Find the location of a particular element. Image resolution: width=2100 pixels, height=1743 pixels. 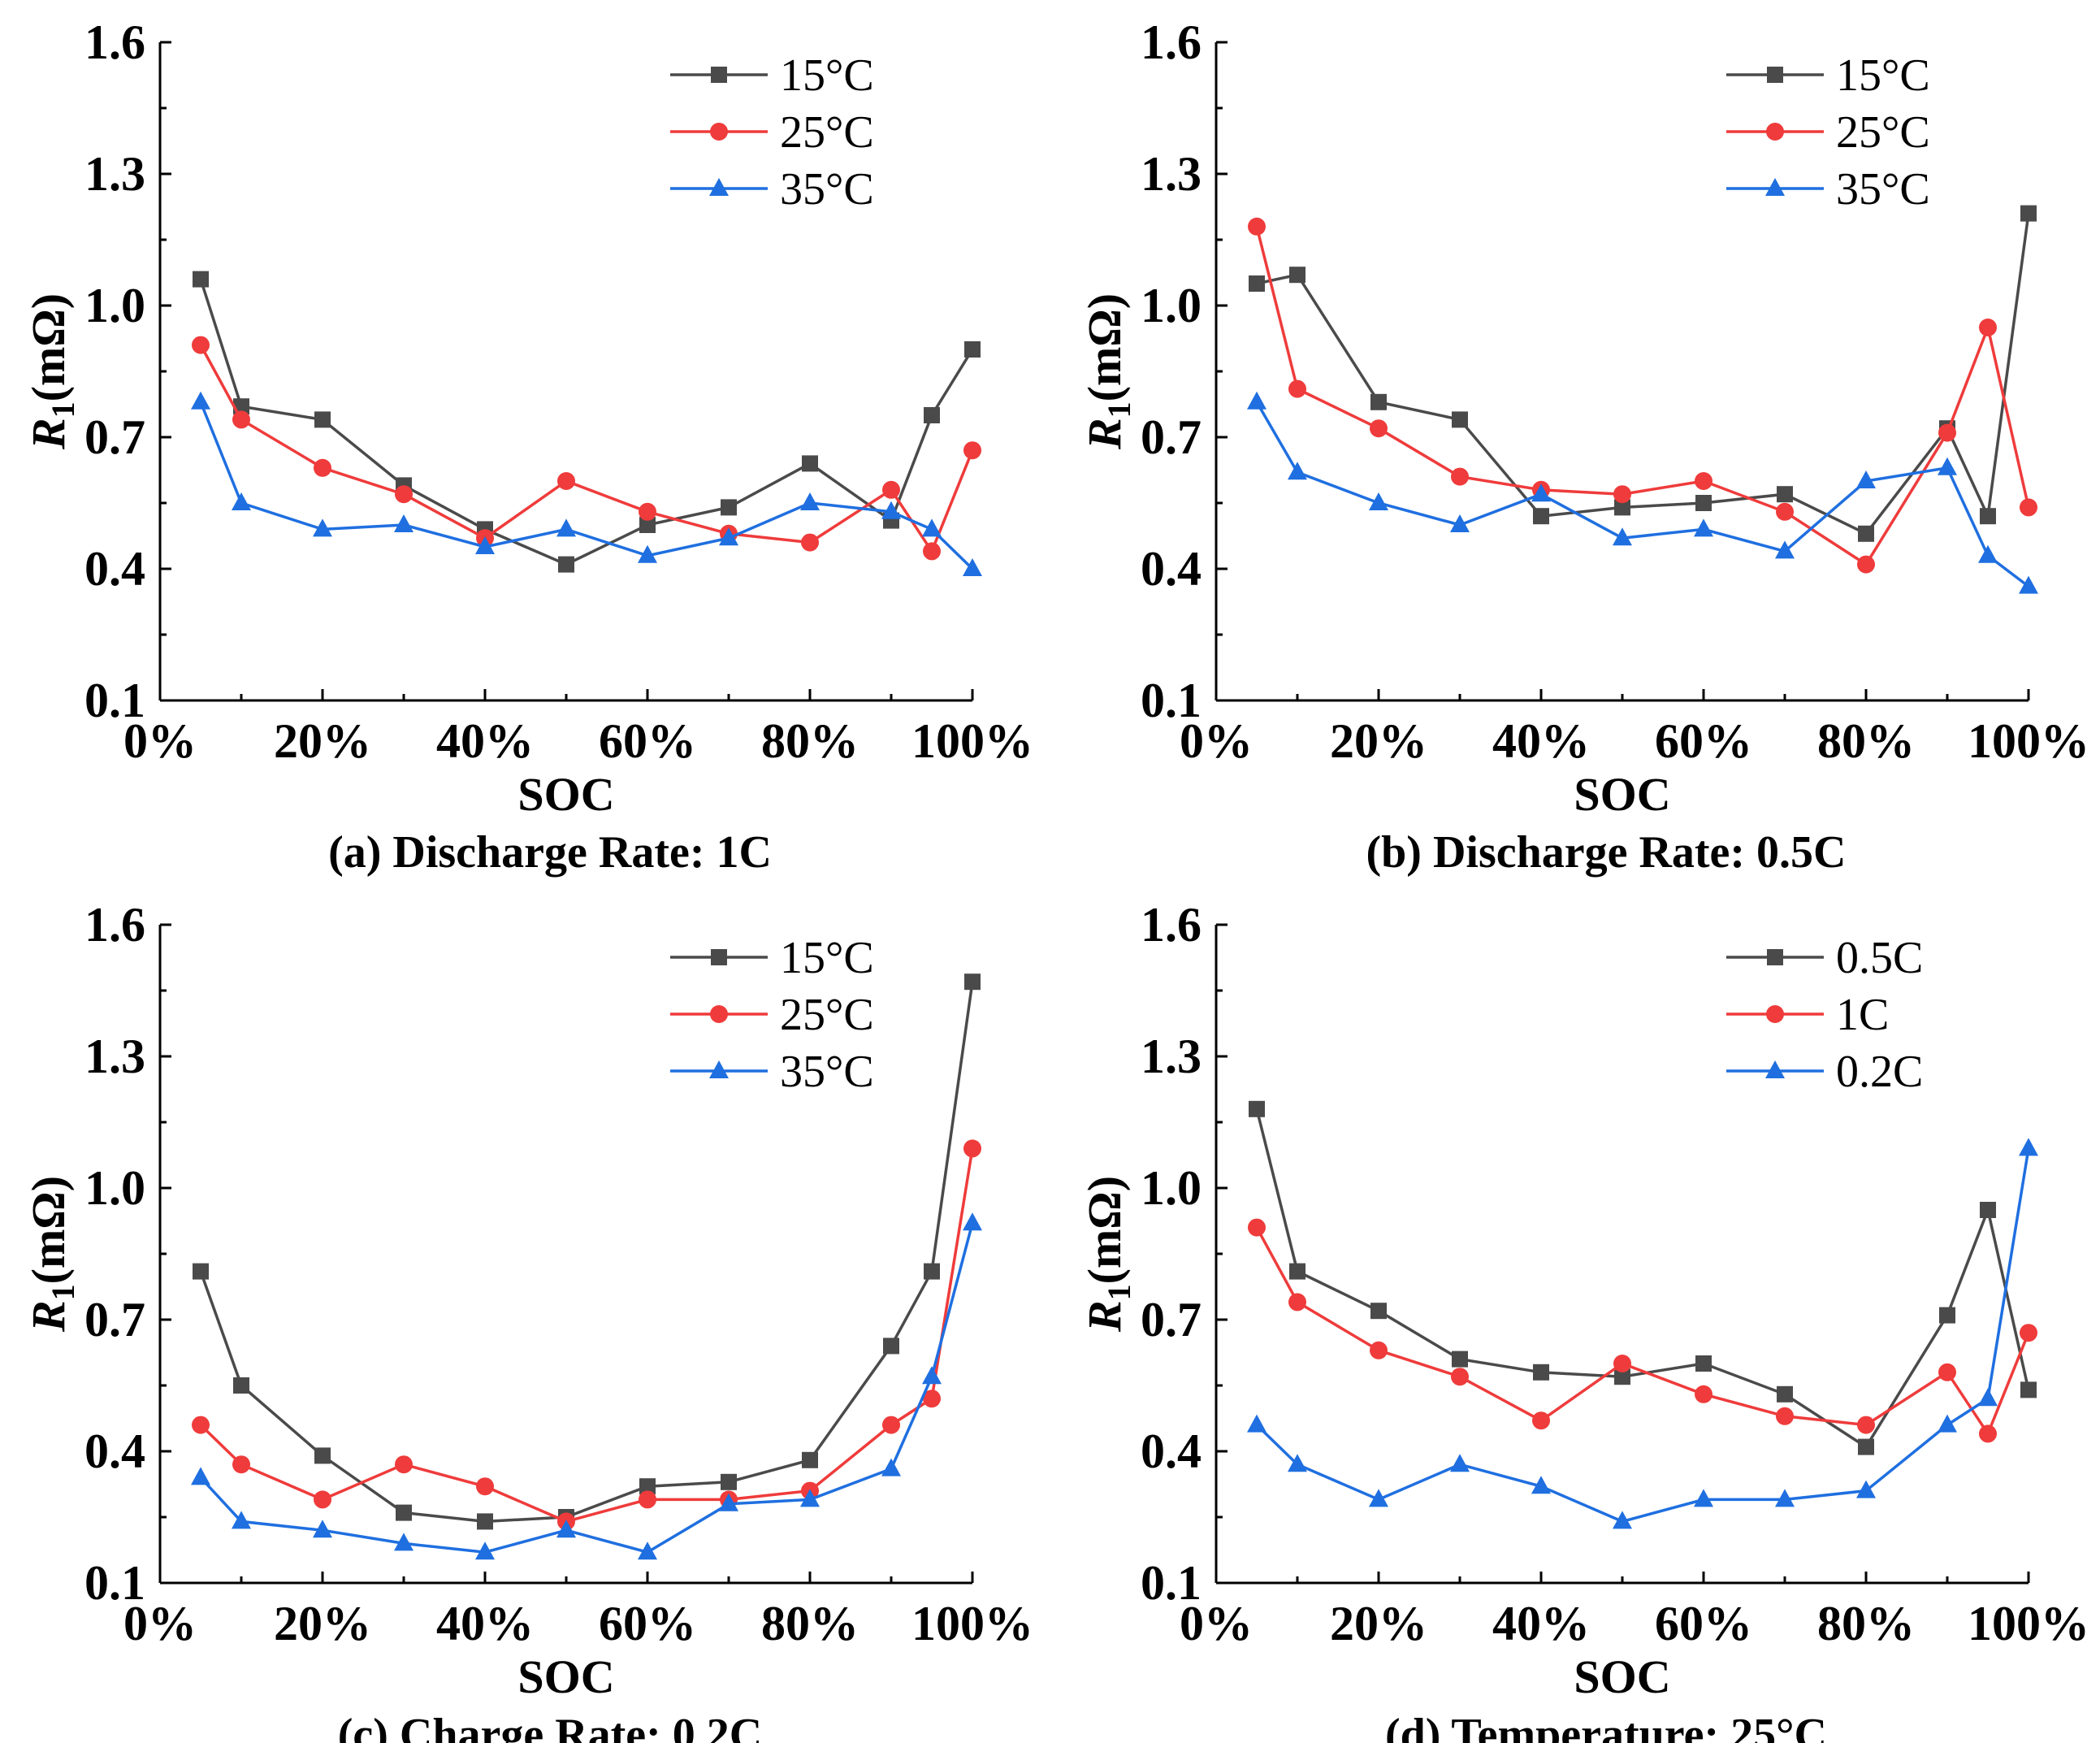

y-tick-label: 1.0 is located at coordinates (1171, 1188).